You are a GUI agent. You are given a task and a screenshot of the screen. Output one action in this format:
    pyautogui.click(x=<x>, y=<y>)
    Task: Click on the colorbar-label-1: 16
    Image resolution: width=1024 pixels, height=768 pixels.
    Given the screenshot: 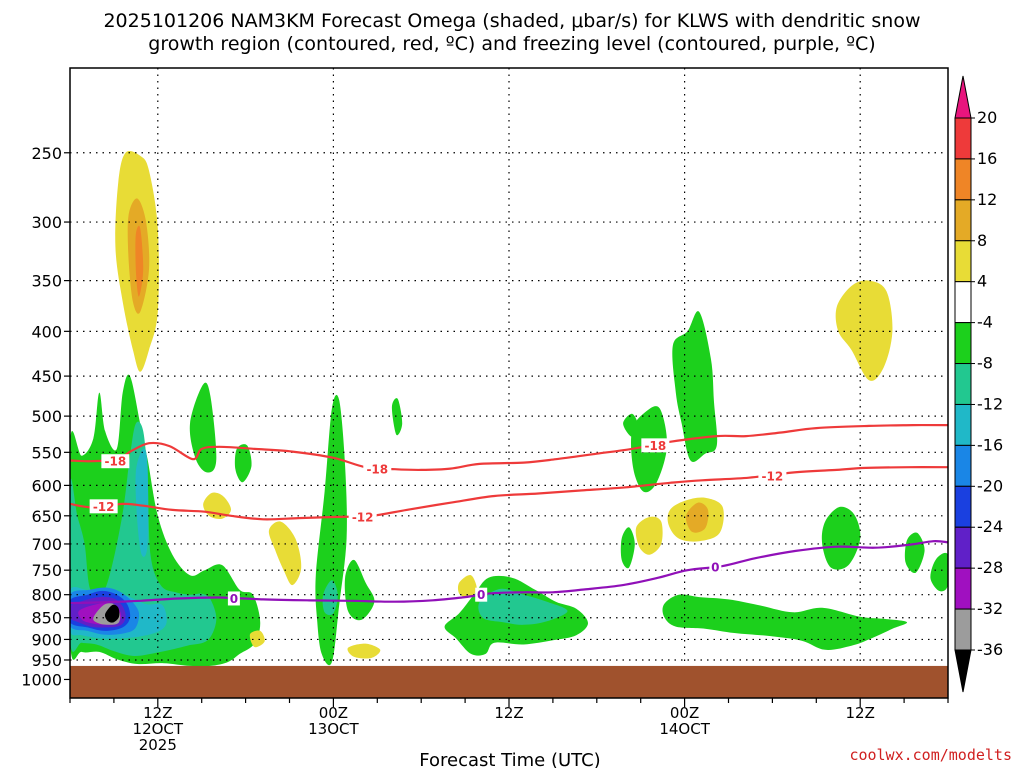 What is the action you would take?
    pyautogui.click(x=987, y=158)
    